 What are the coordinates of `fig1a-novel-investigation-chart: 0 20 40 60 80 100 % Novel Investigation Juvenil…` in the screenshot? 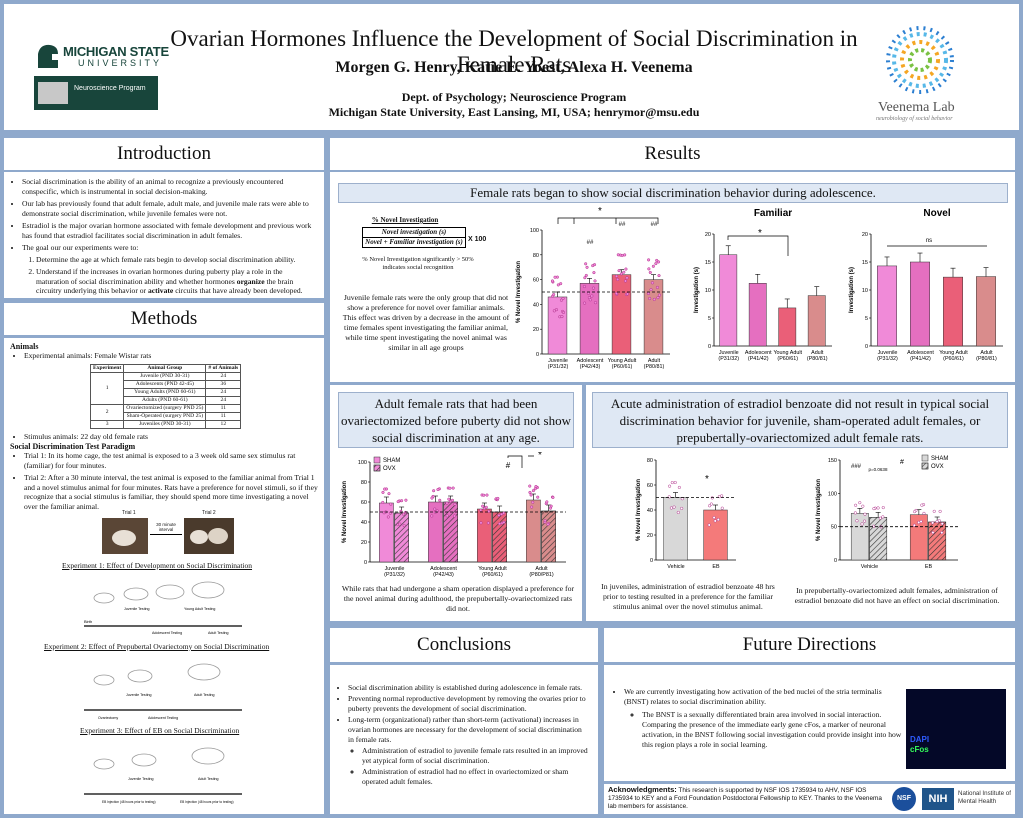 It's located at (593, 288).